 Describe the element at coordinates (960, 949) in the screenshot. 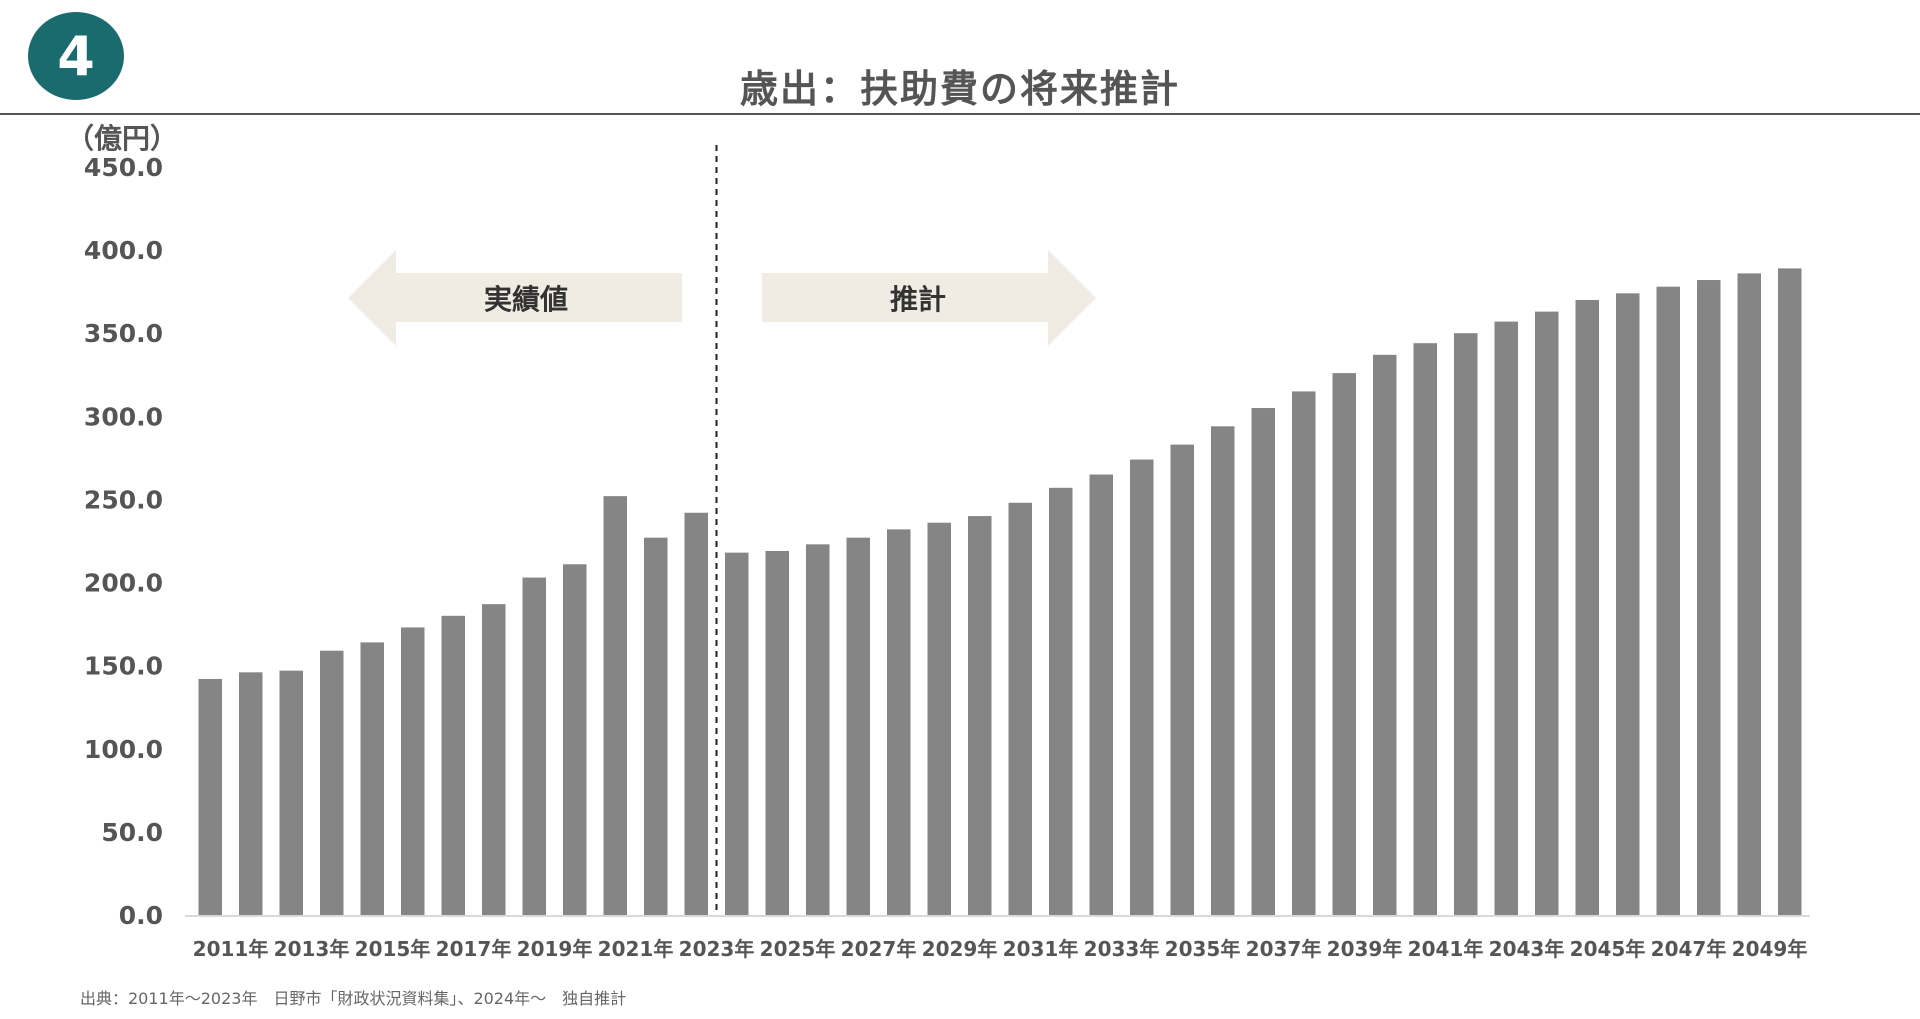

I see `x-tick-label: 2029年` at that location.